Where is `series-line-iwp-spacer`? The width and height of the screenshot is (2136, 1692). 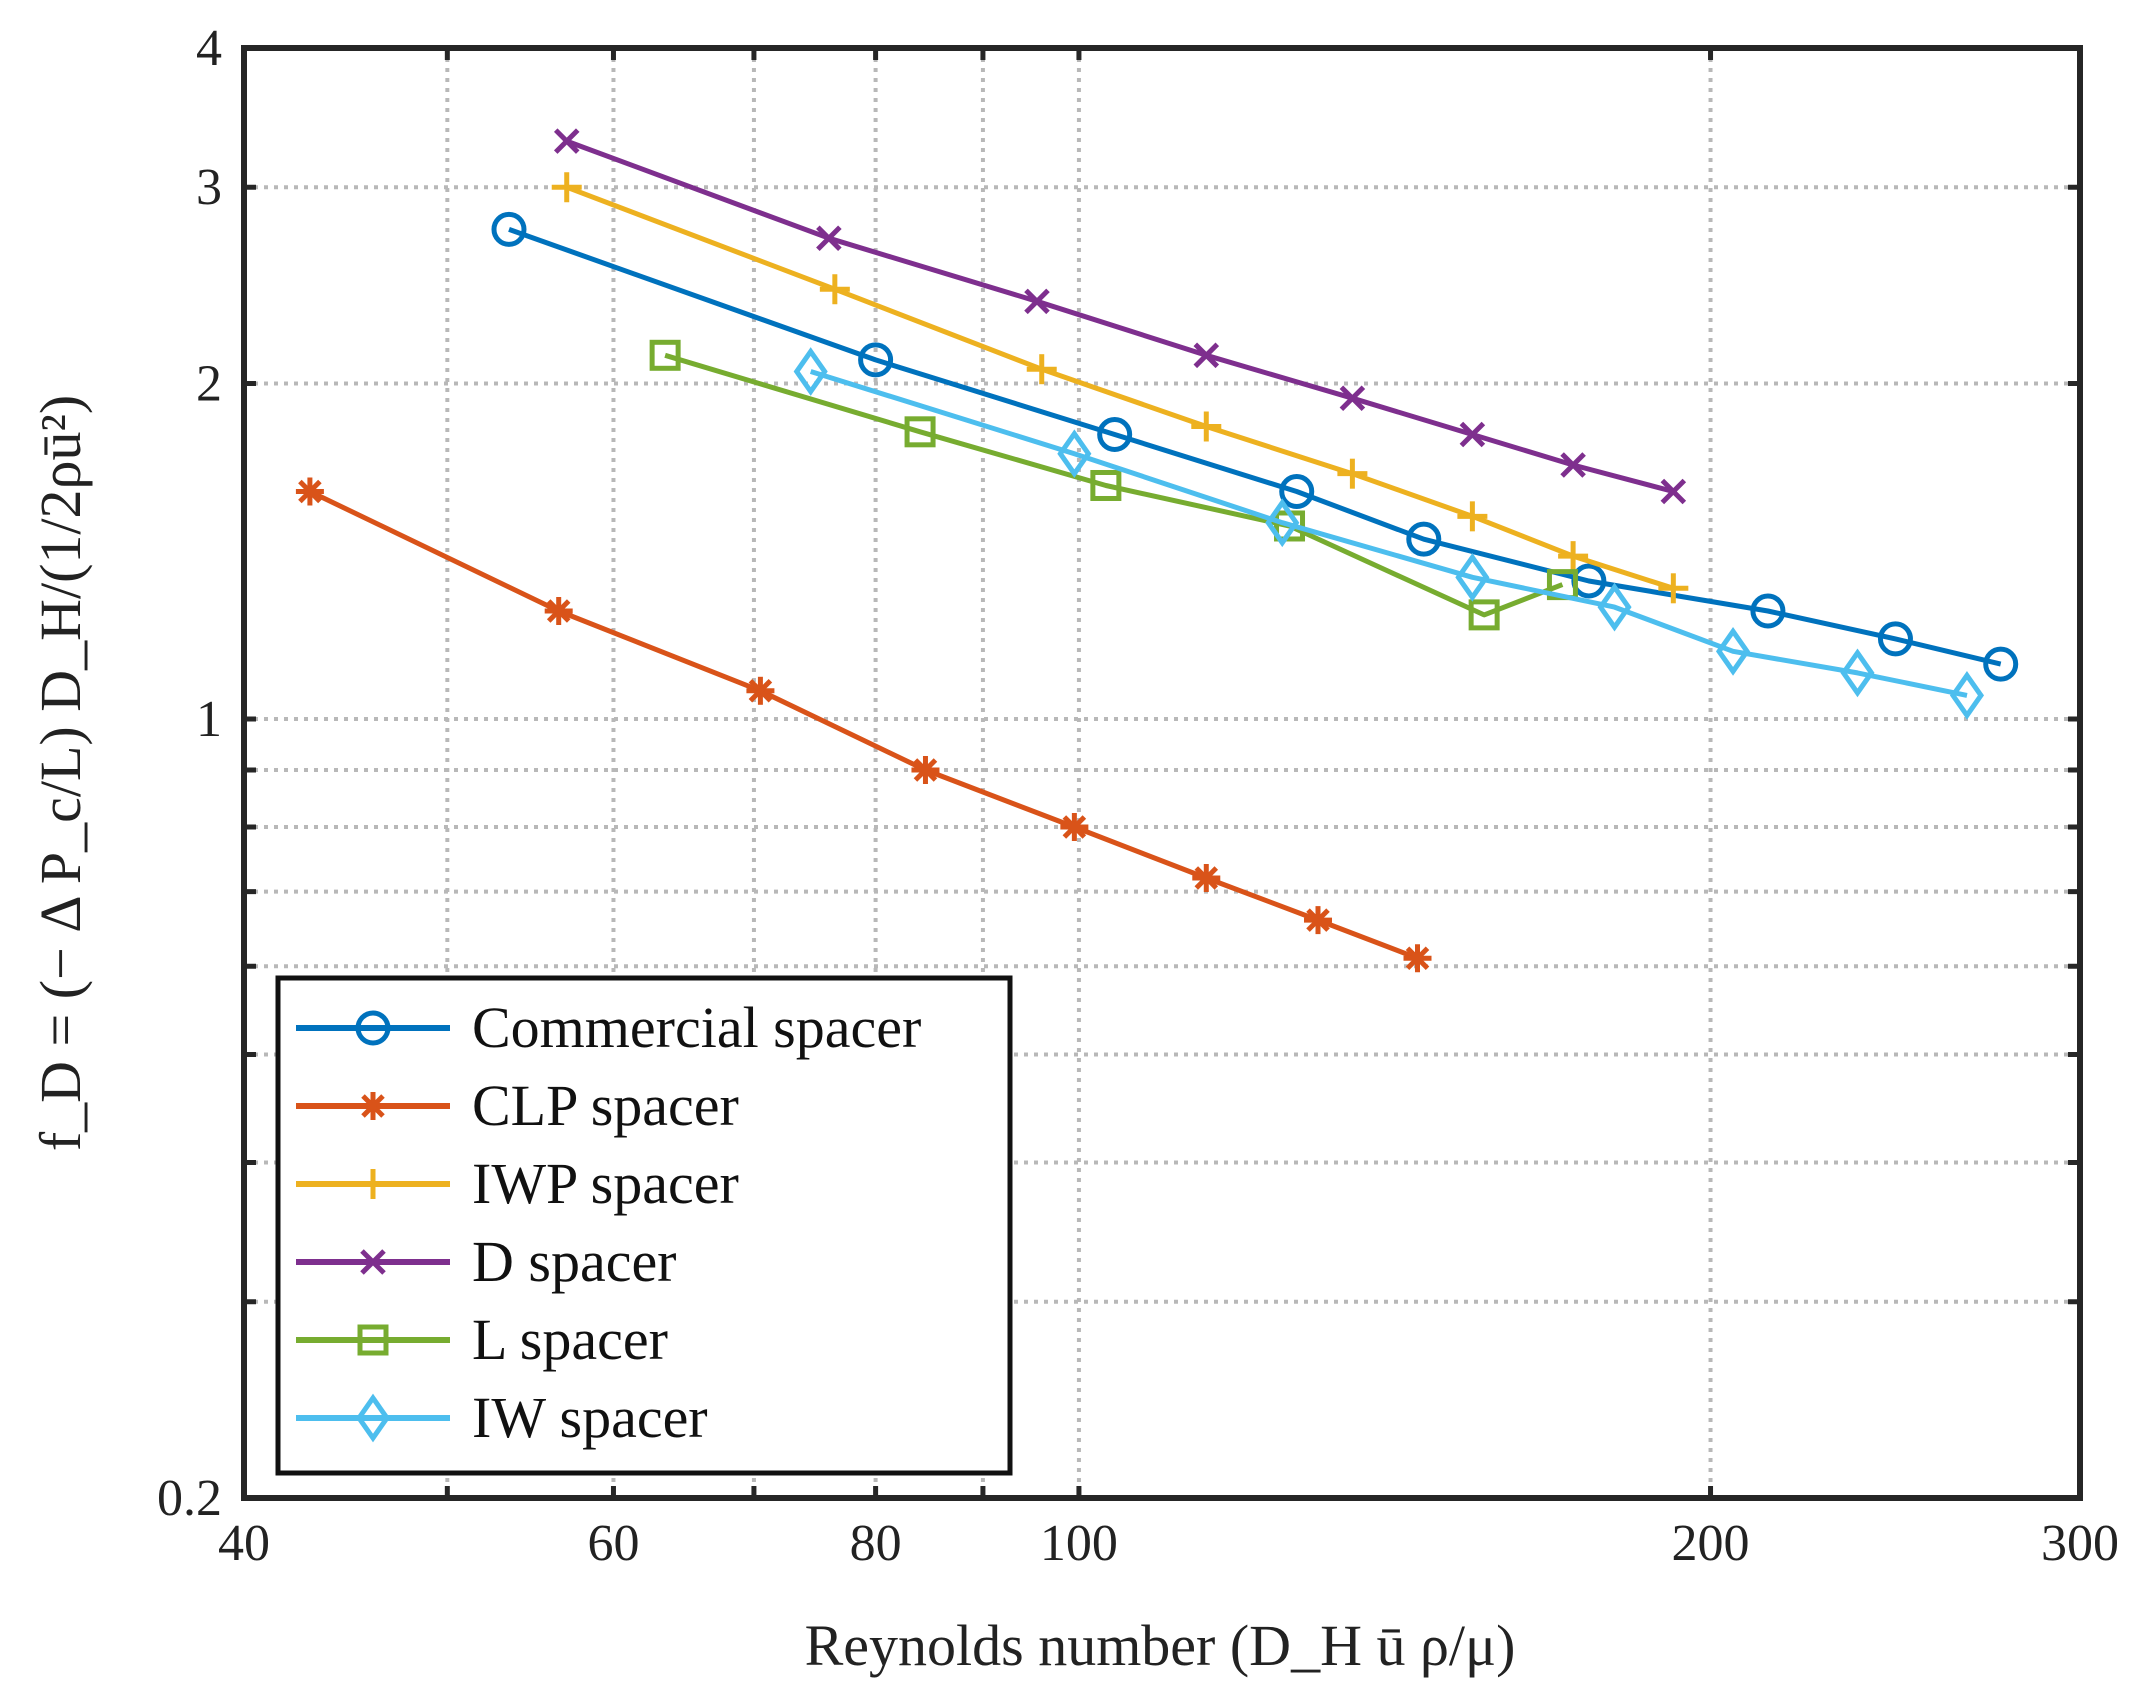
series-line-iwp-spacer is located at coordinates (1120, 387).